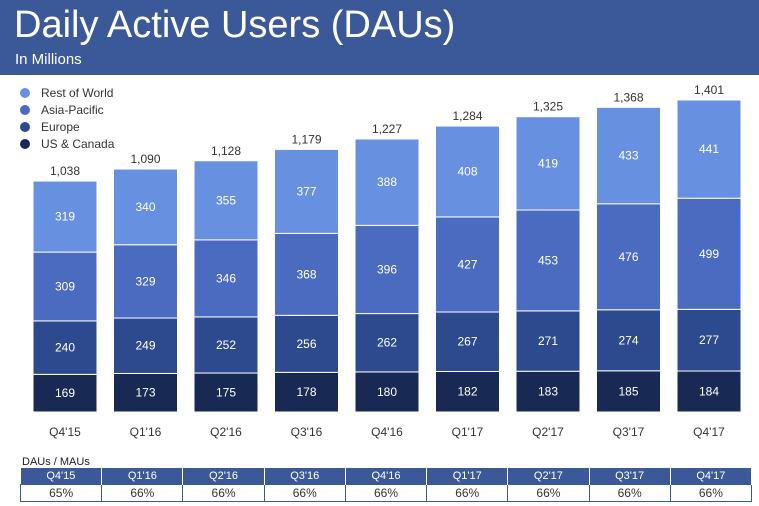 The image size is (759, 506). What do you see at coordinates (223, 476) in the screenshot?
I see `dau-mau-quarter: Q2'16` at bounding box center [223, 476].